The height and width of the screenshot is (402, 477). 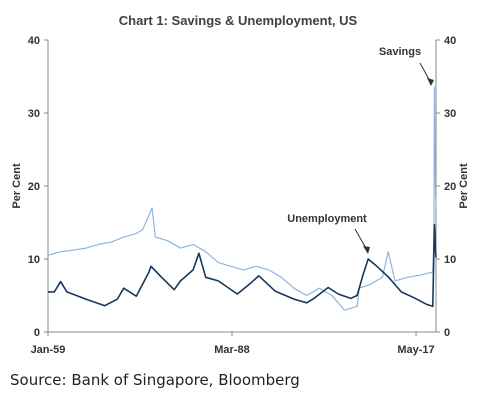 What do you see at coordinates (366, 250) in the screenshot?
I see `annotation-unemployment-arrowhead` at bounding box center [366, 250].